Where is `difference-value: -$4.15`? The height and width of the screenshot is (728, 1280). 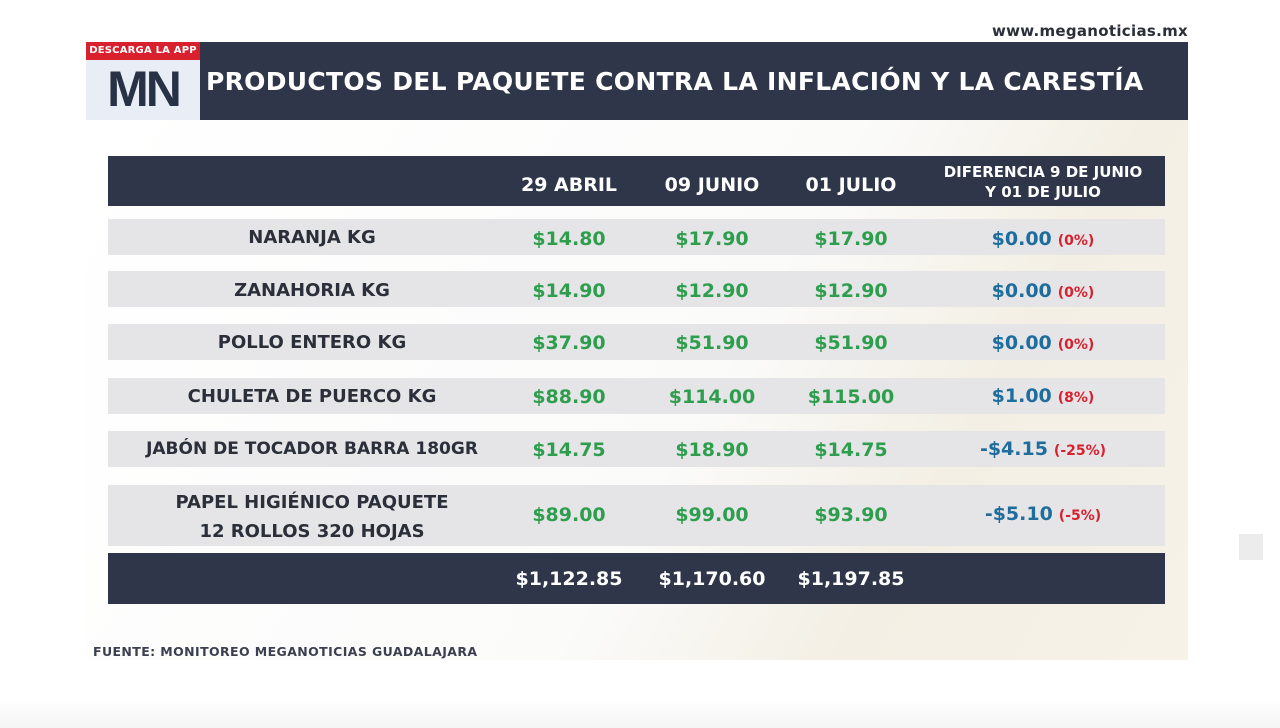 difference-value: -$4.15 is located at coordinates (1013, 449).